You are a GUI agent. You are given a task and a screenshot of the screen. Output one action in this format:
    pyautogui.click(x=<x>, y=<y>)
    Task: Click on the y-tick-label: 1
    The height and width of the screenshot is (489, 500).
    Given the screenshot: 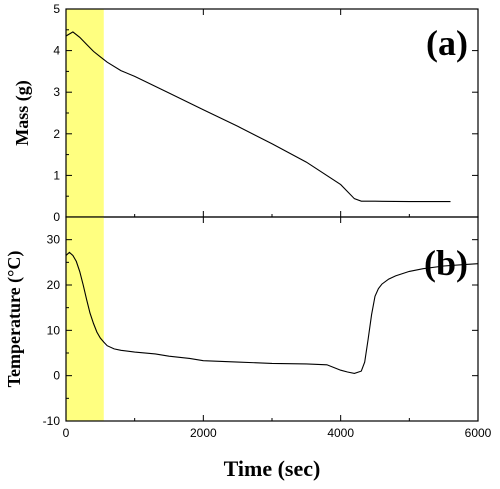 What is the action you would take?
    pyautogui.click(x=56, y=175)
    